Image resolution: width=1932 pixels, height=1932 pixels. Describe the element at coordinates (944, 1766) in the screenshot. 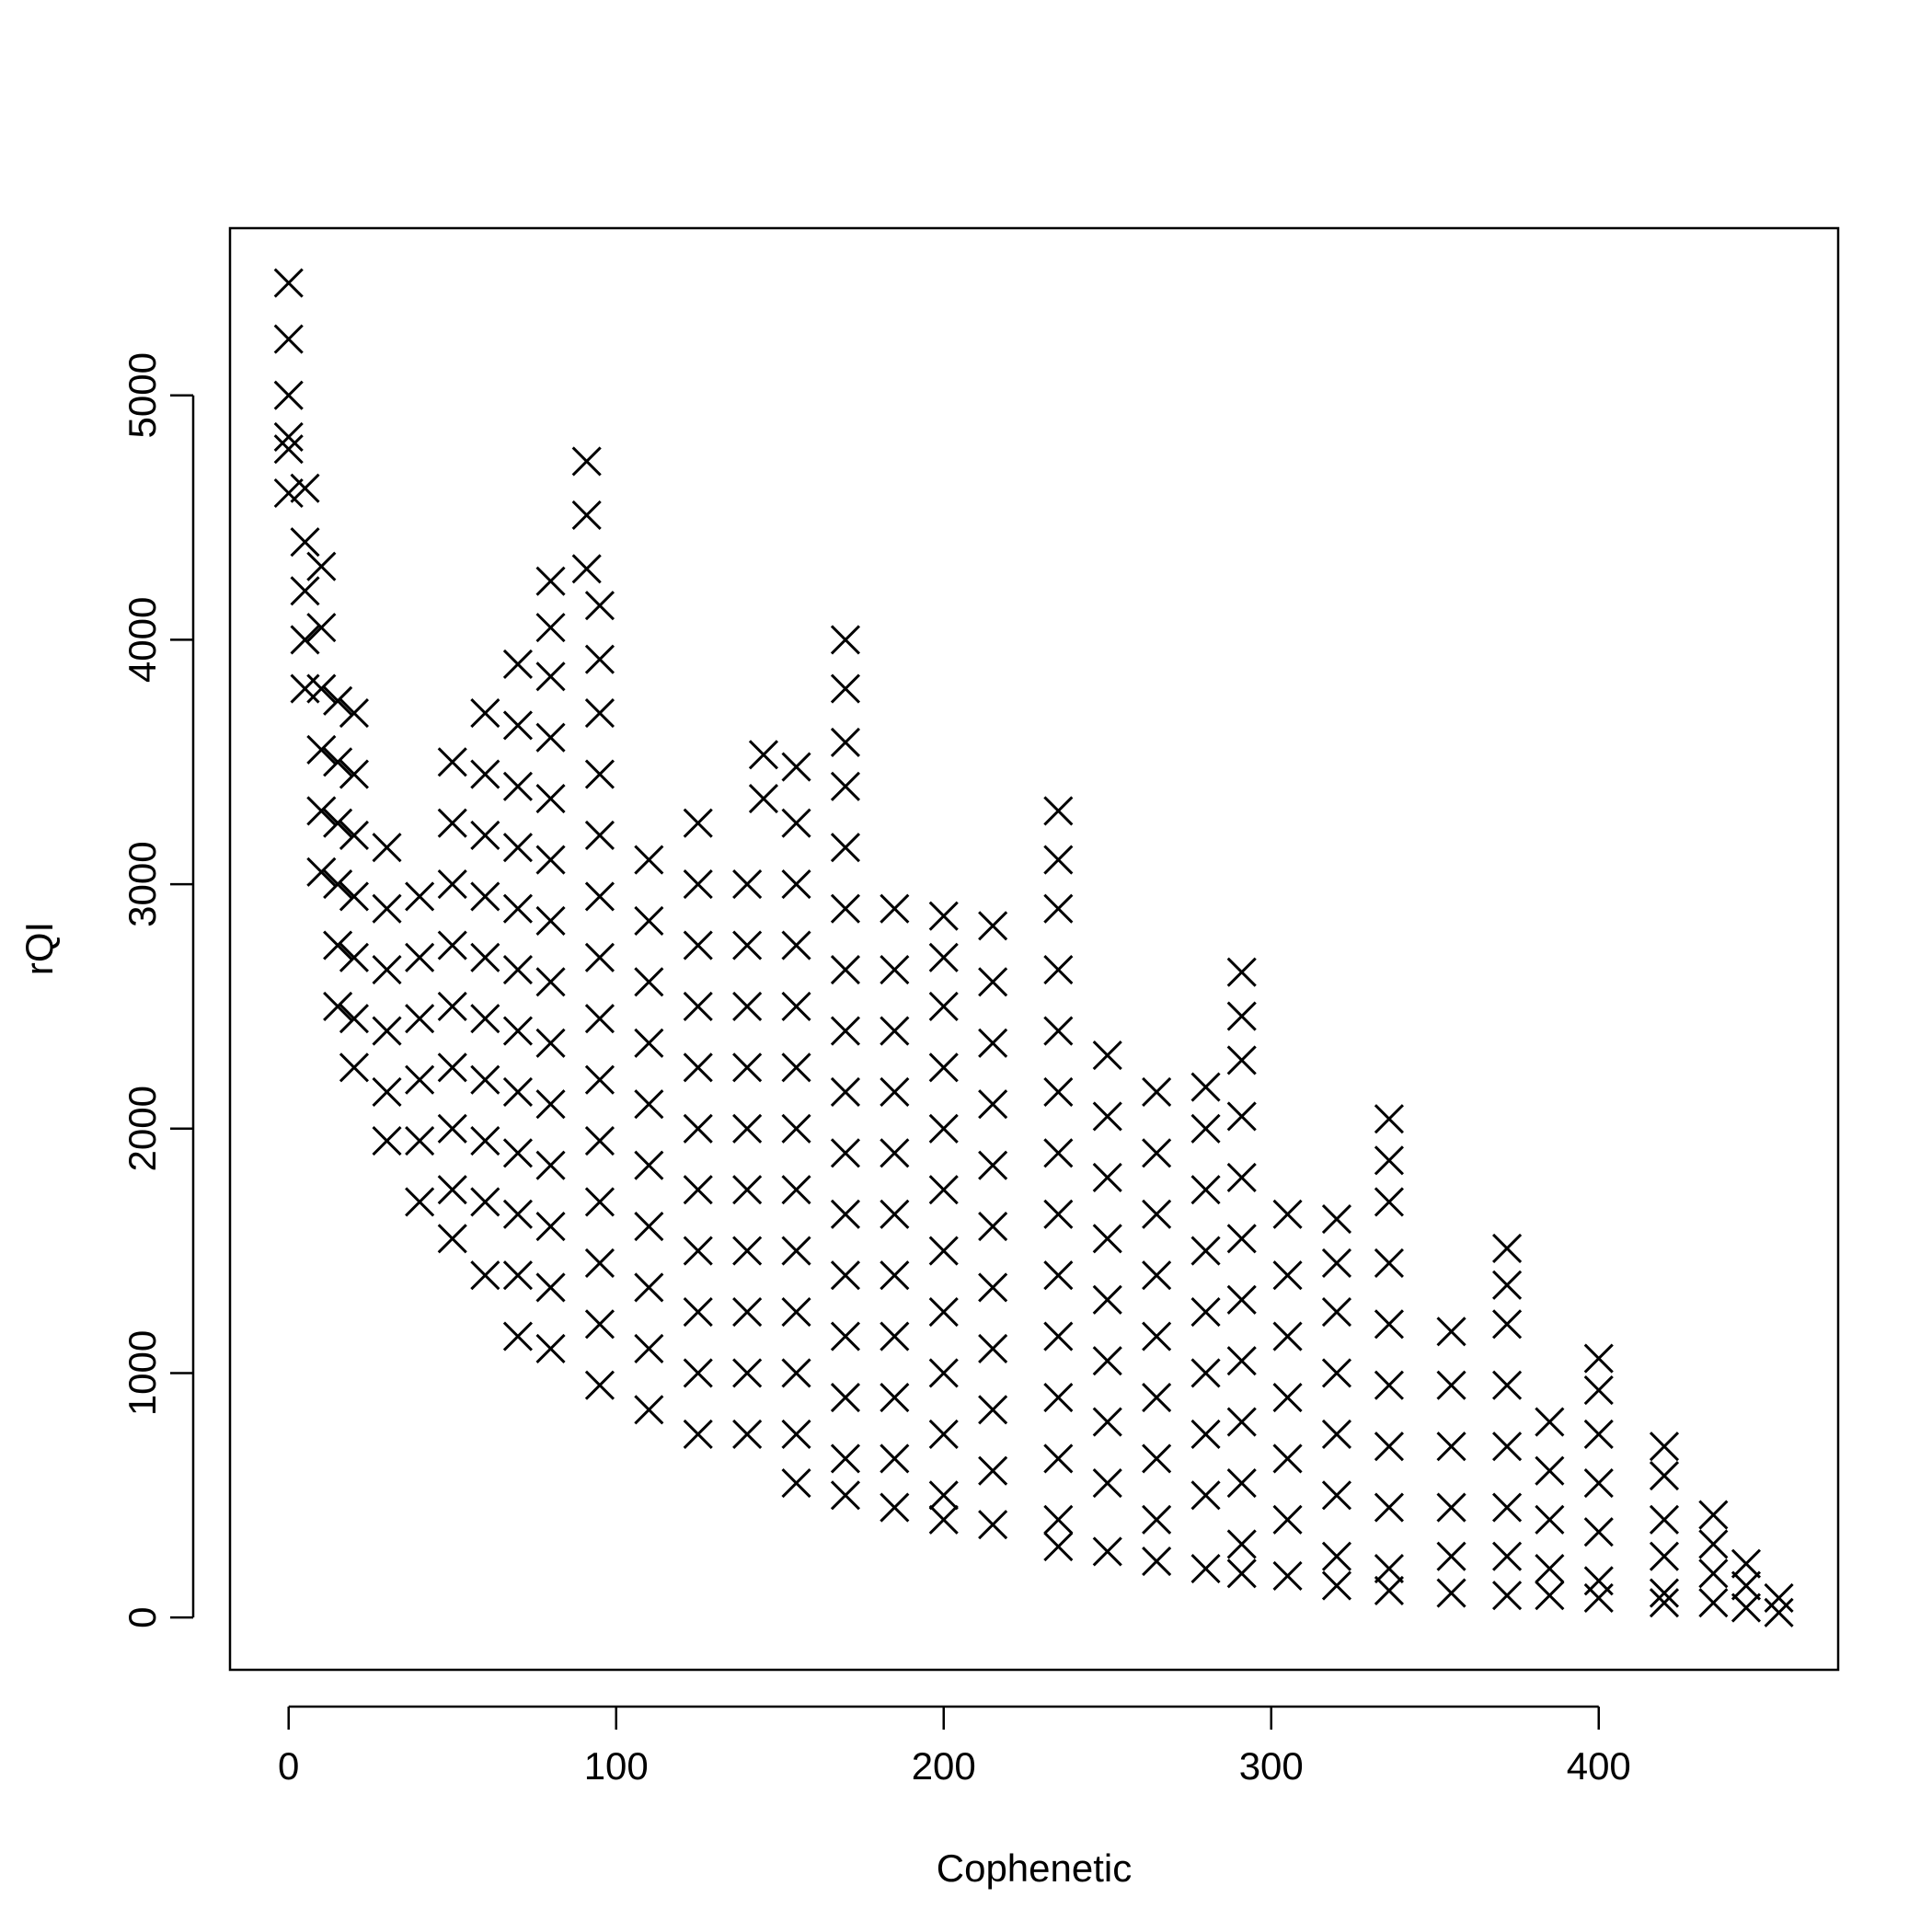

I see `x-tick-label: 200` at that location.